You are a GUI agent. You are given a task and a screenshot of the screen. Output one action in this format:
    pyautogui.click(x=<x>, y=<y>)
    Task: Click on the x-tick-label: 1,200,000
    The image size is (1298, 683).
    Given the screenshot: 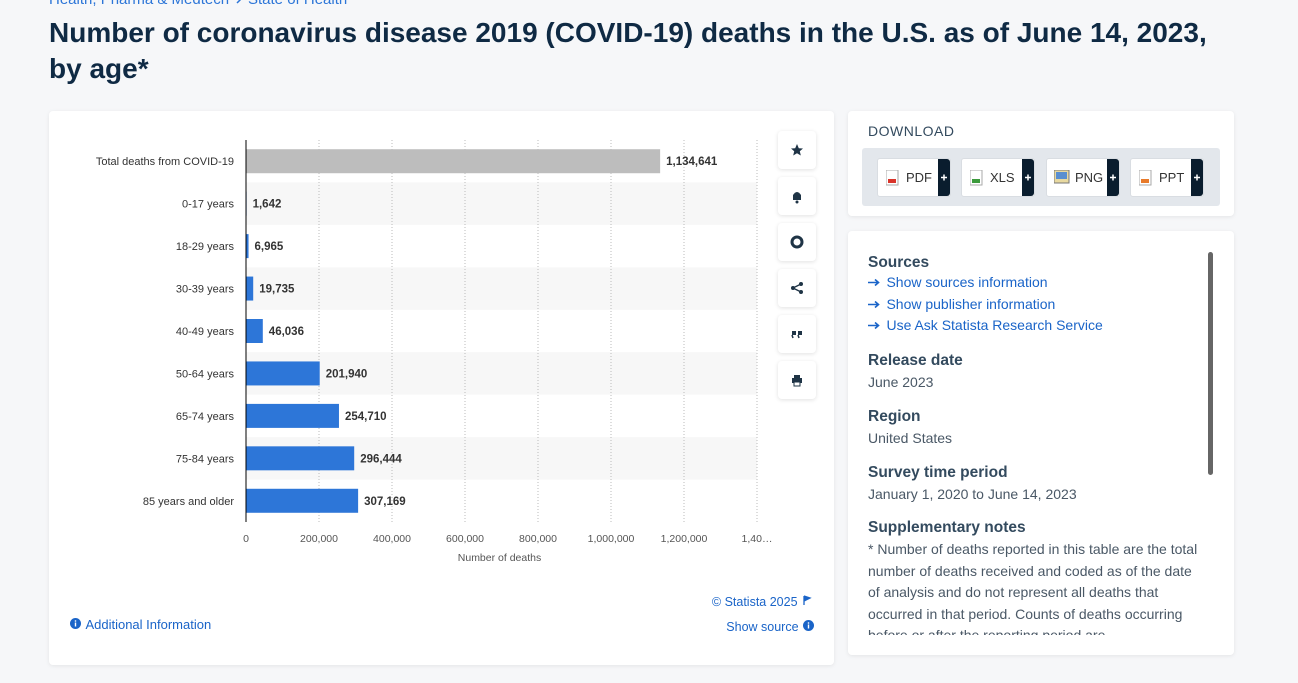 What is the action you would take?
    pyautogui.click(x=684, y=539)
    